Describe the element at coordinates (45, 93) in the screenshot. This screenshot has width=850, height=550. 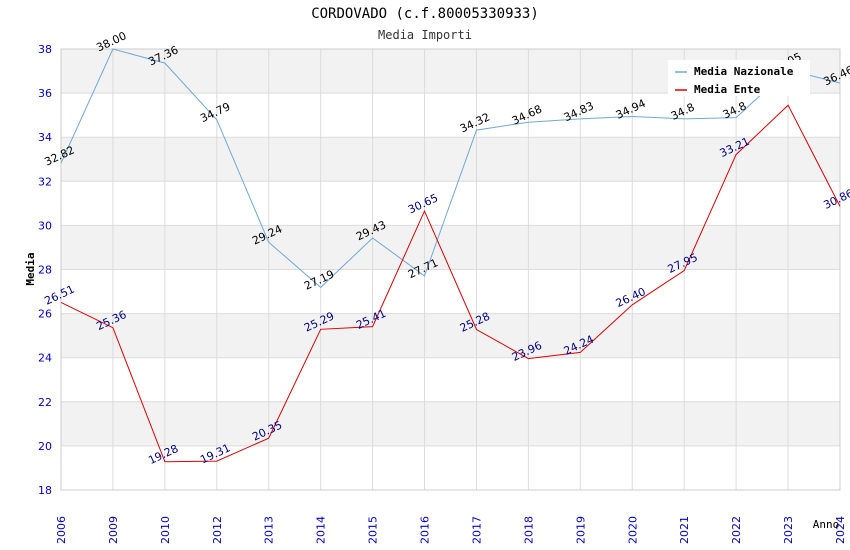
I see `y-tick-label: 36` at that location.